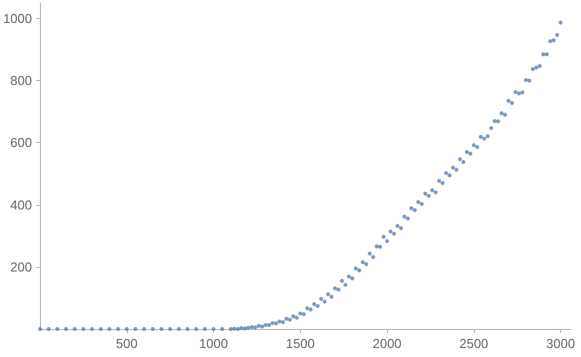  What do you see at coordinates (561, 343) in the screenshot?
I see `x-tick-label: 3000` at bounding box center [561, 343].